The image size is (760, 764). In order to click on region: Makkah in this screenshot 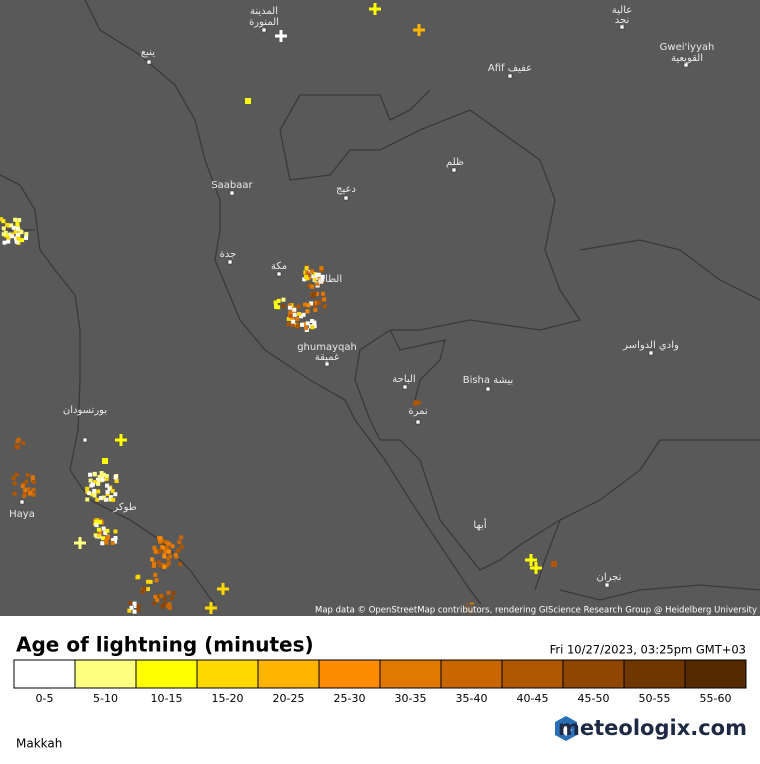, I will do `click(39, 744)`.